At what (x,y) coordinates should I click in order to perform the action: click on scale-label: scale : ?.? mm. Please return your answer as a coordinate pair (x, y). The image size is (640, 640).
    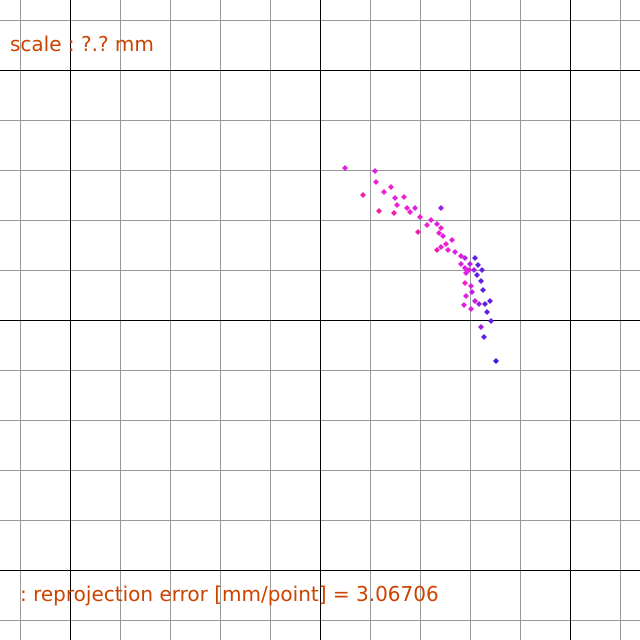
    Looking at the image, I should click on (82, 44).